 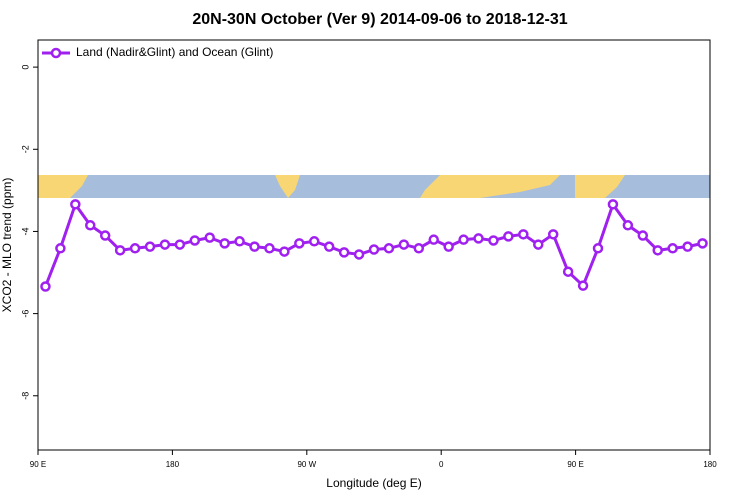 What do you see at coordinates (25, 231) in the screenshot?
I see `y-tick-label: -4` at bounding box center [25, 231].